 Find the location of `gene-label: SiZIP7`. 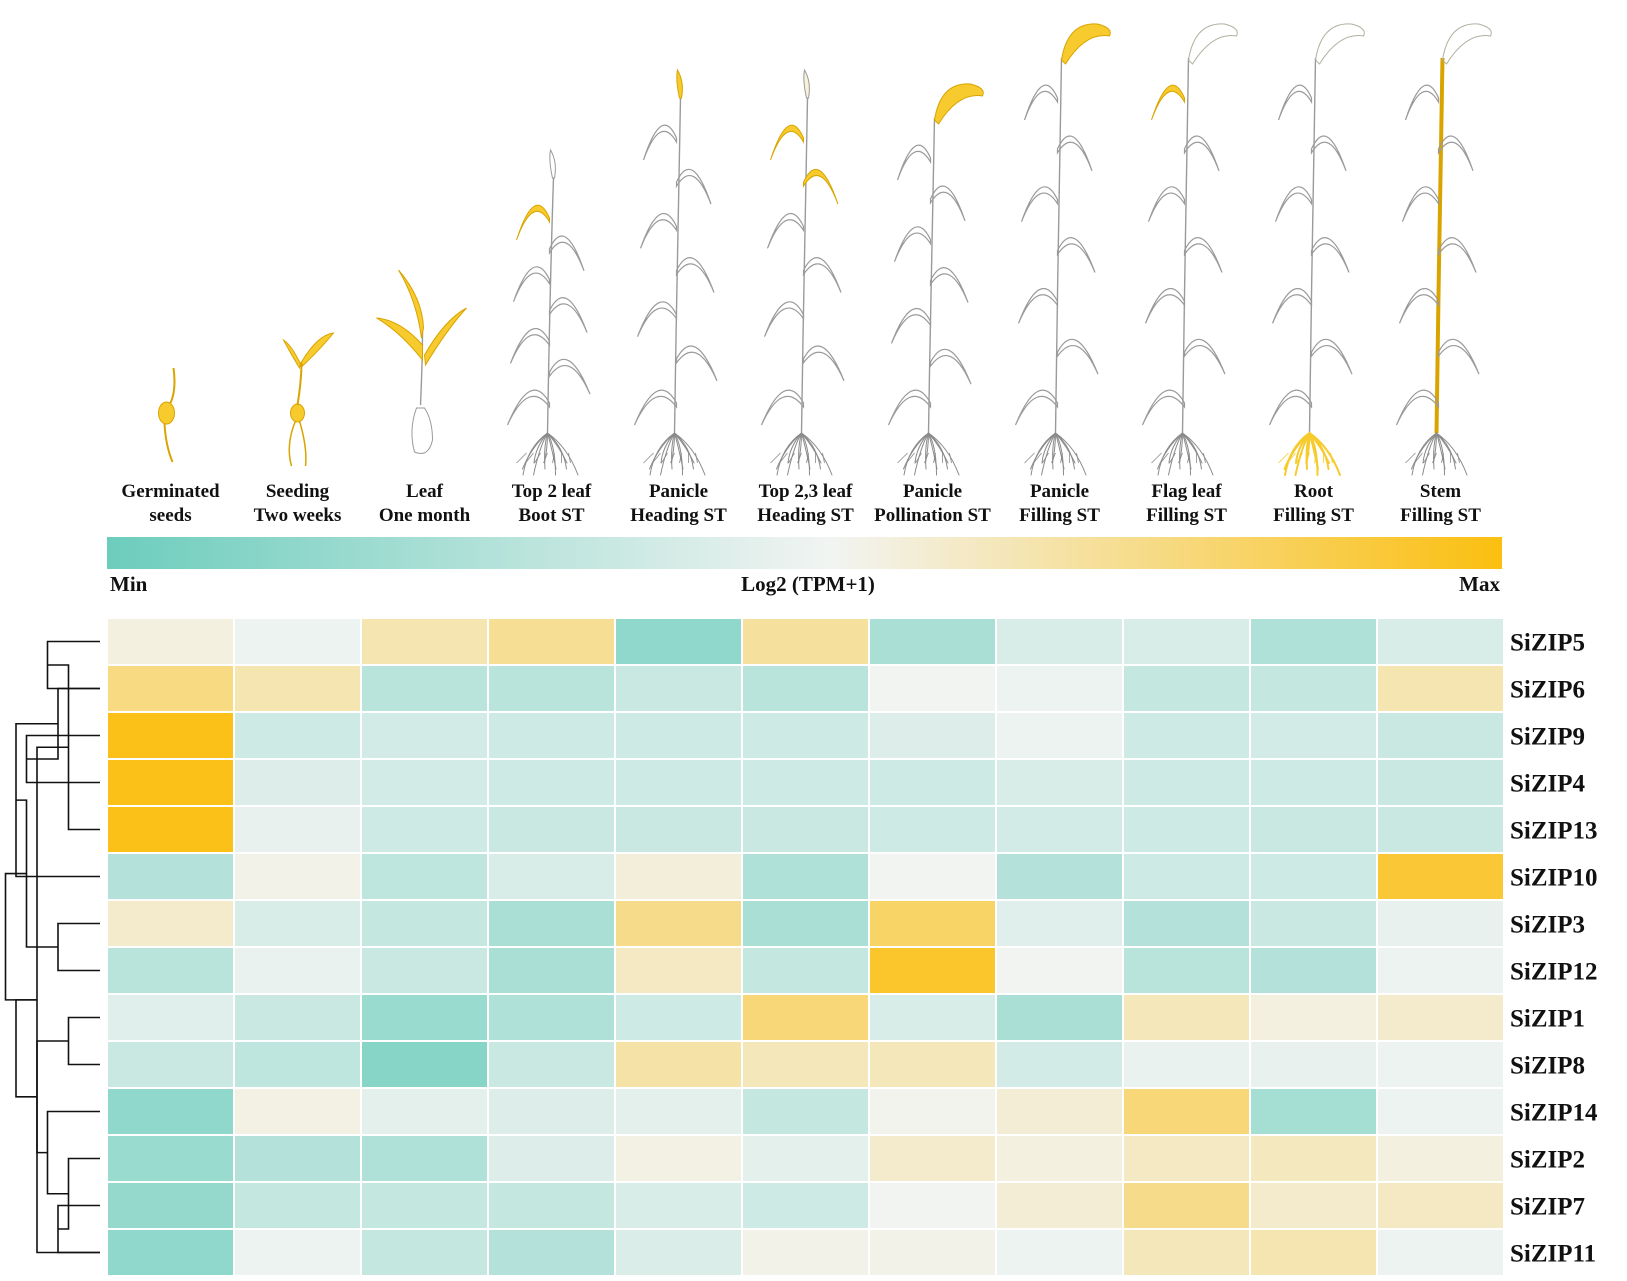

gene-label: SiZIP7 is located at coordinates (1547, 1207).